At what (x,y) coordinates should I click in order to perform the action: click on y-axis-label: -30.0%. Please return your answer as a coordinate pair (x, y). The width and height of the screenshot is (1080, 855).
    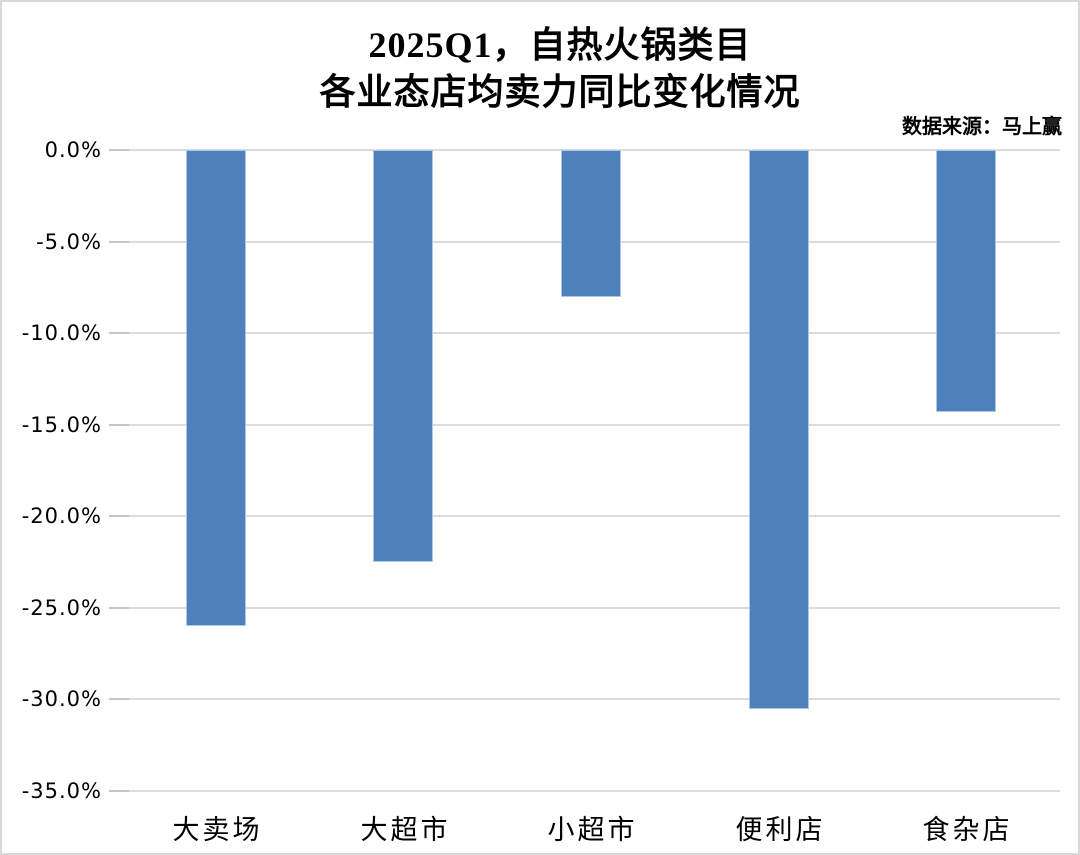
    Looking at the image, I should click on (61, 699).